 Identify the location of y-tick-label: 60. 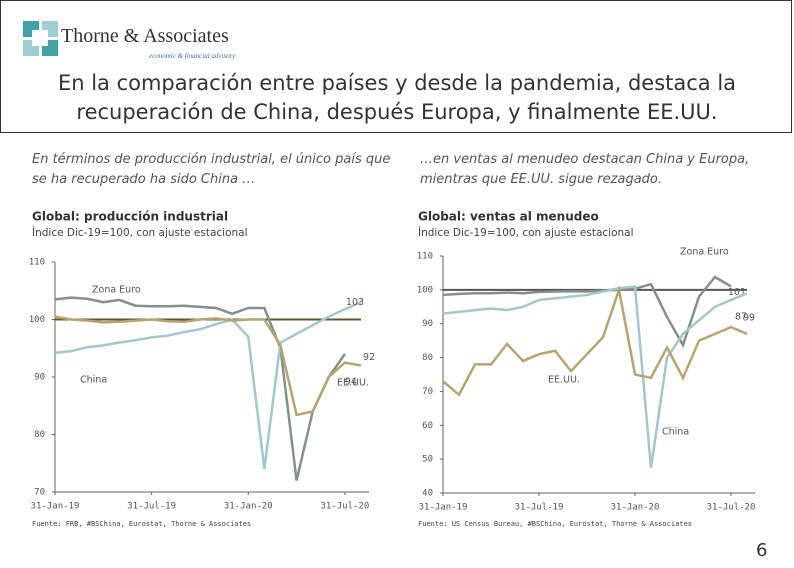
(427, 426).